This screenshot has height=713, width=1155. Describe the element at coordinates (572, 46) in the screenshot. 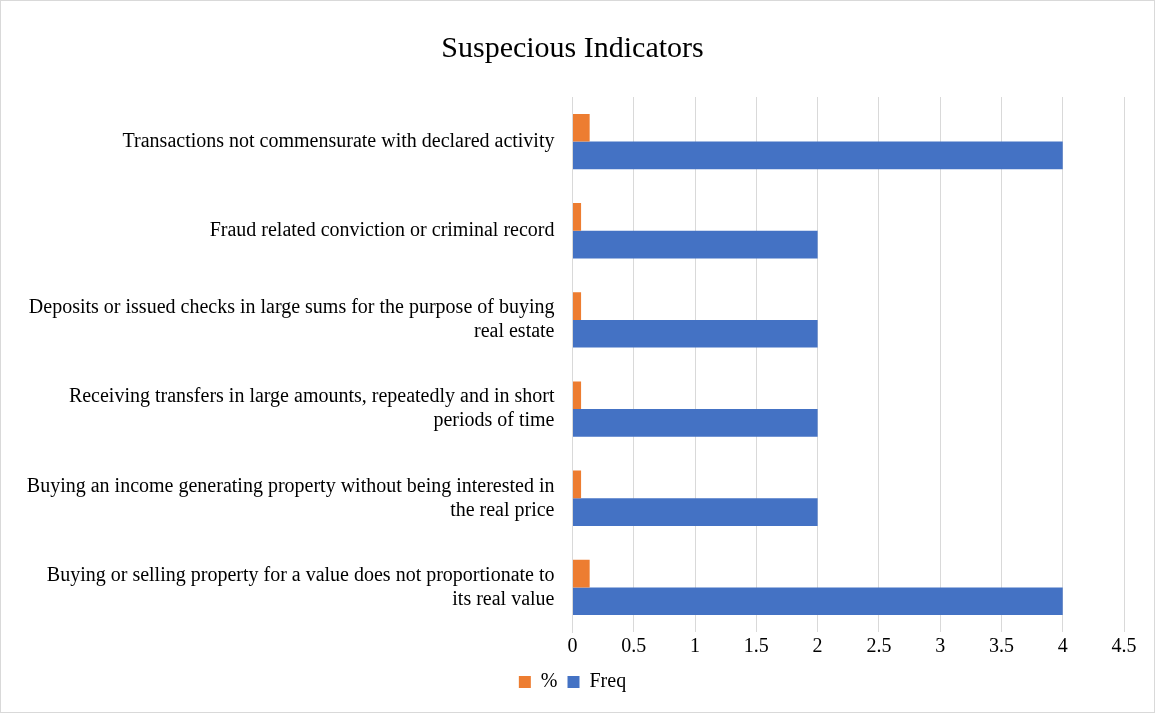

I see `chart-title: Suspecious Indicators` at that location.